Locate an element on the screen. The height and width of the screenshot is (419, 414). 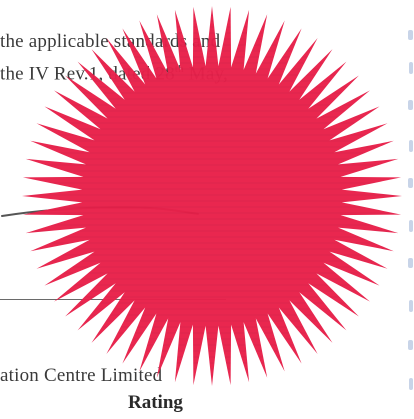
standards-text: the applicable standards and is located at coordinates (110, 41).